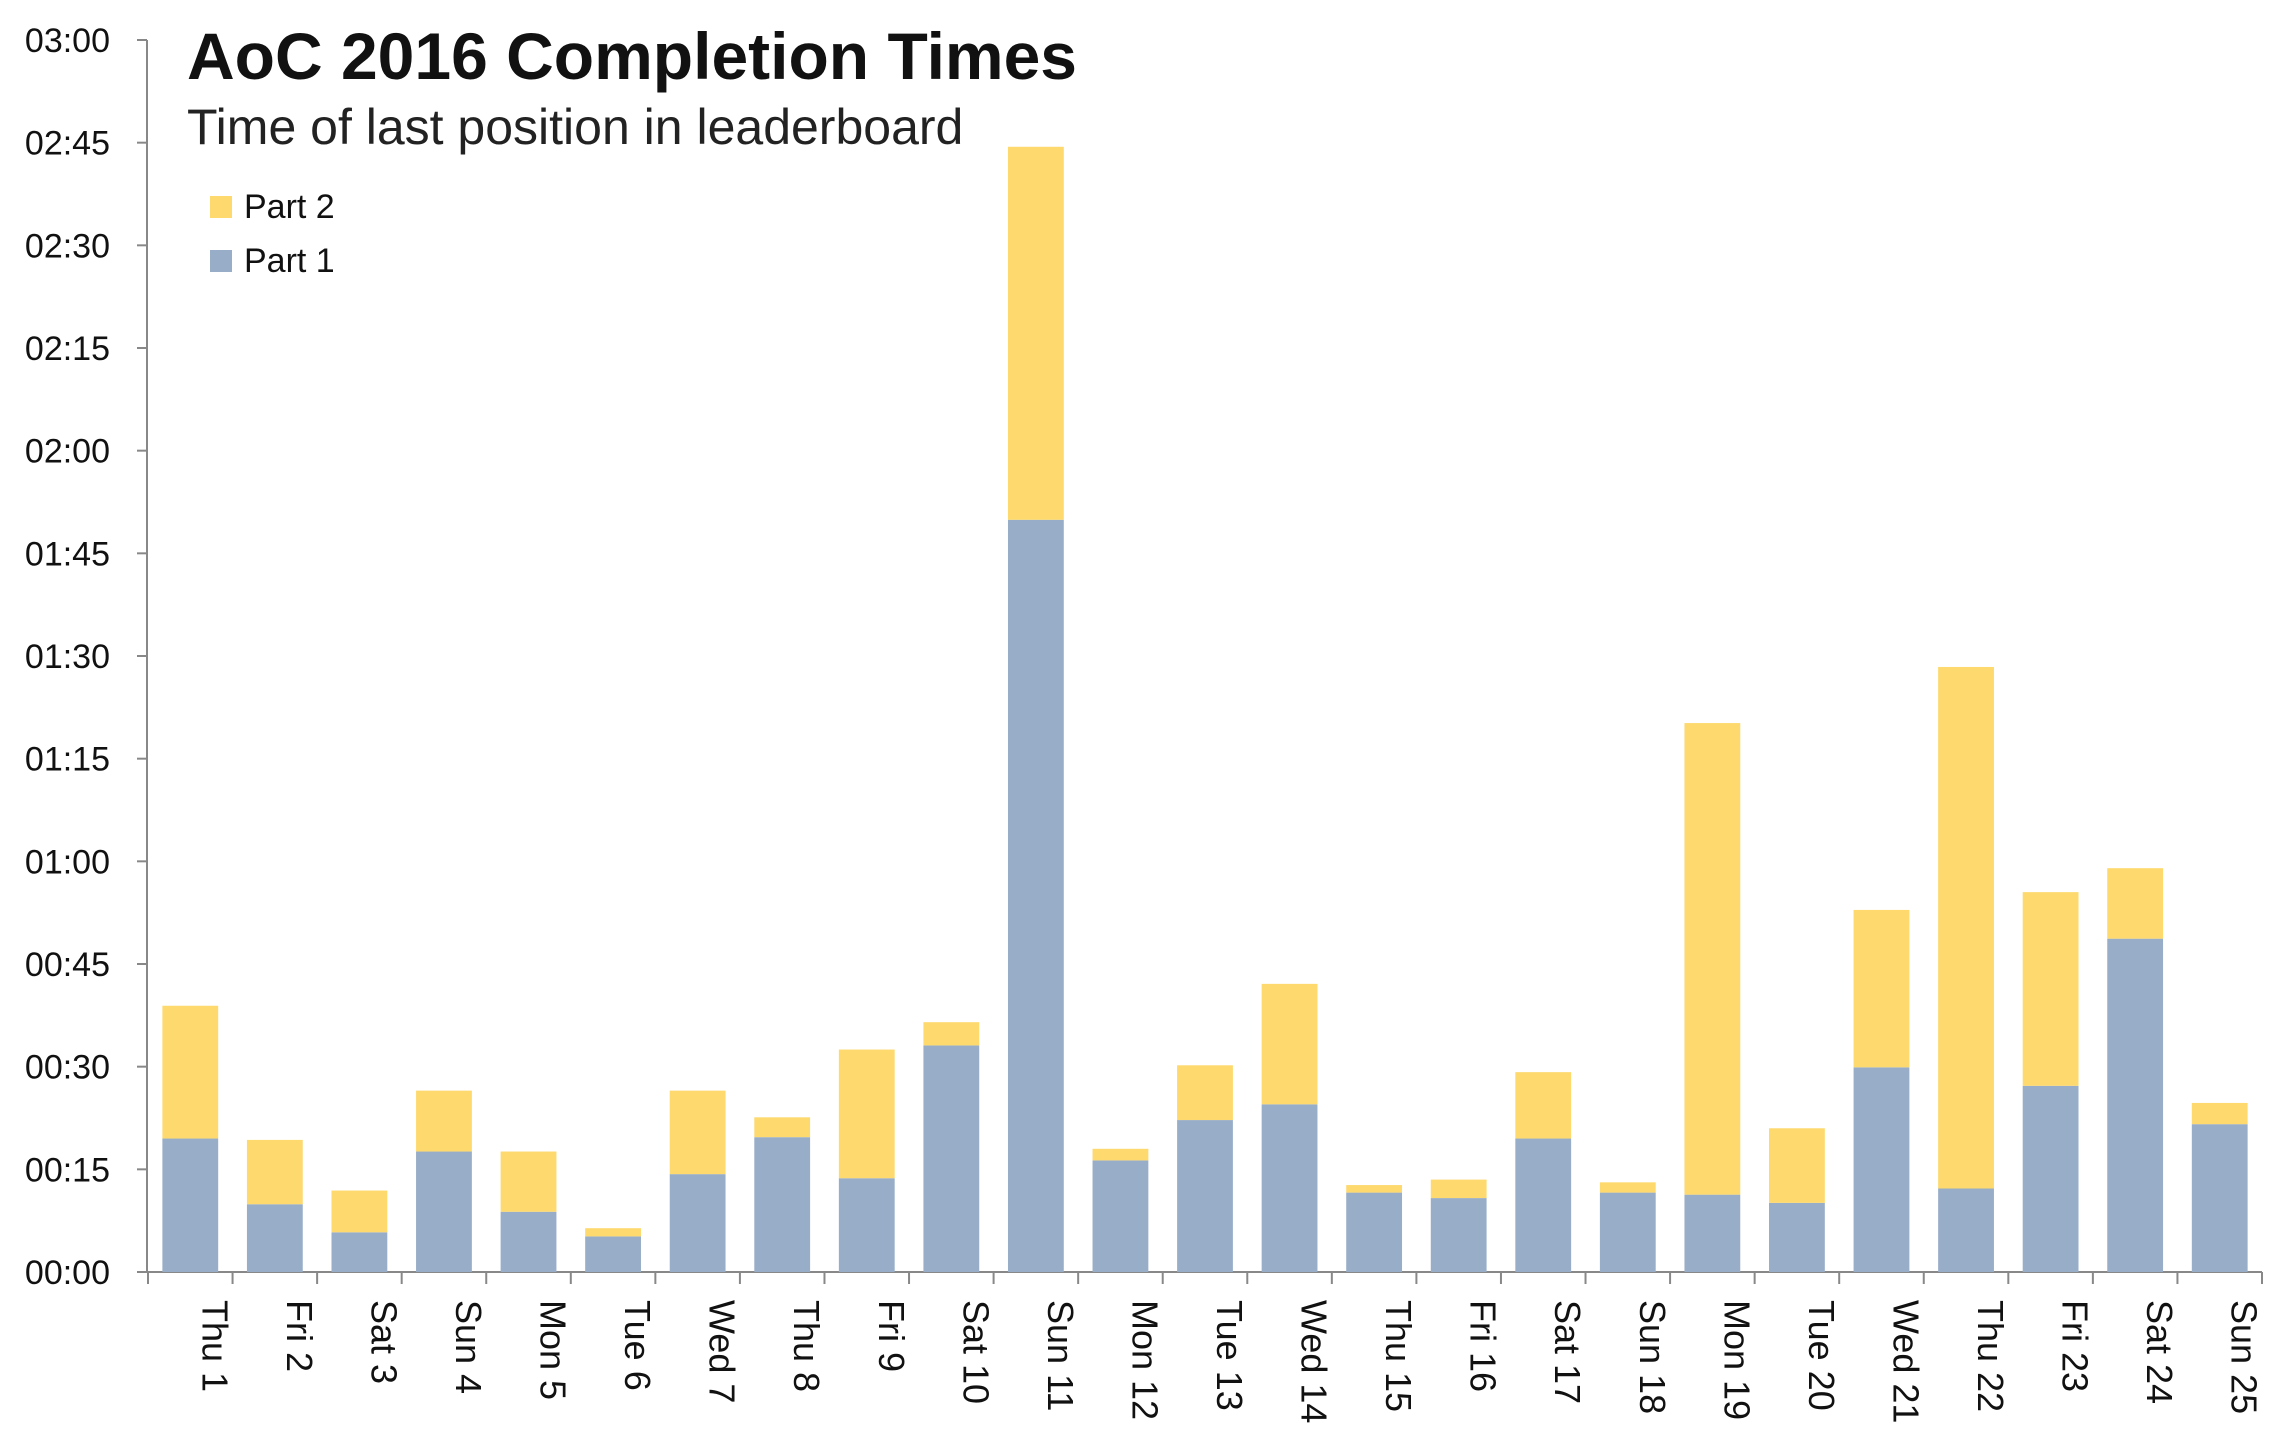 This screenshot has width=2272, height=1448. Describe the element at coordinates (975, 1352) in the screenshot. I see `x-tick-label: Sat 10` at that location.